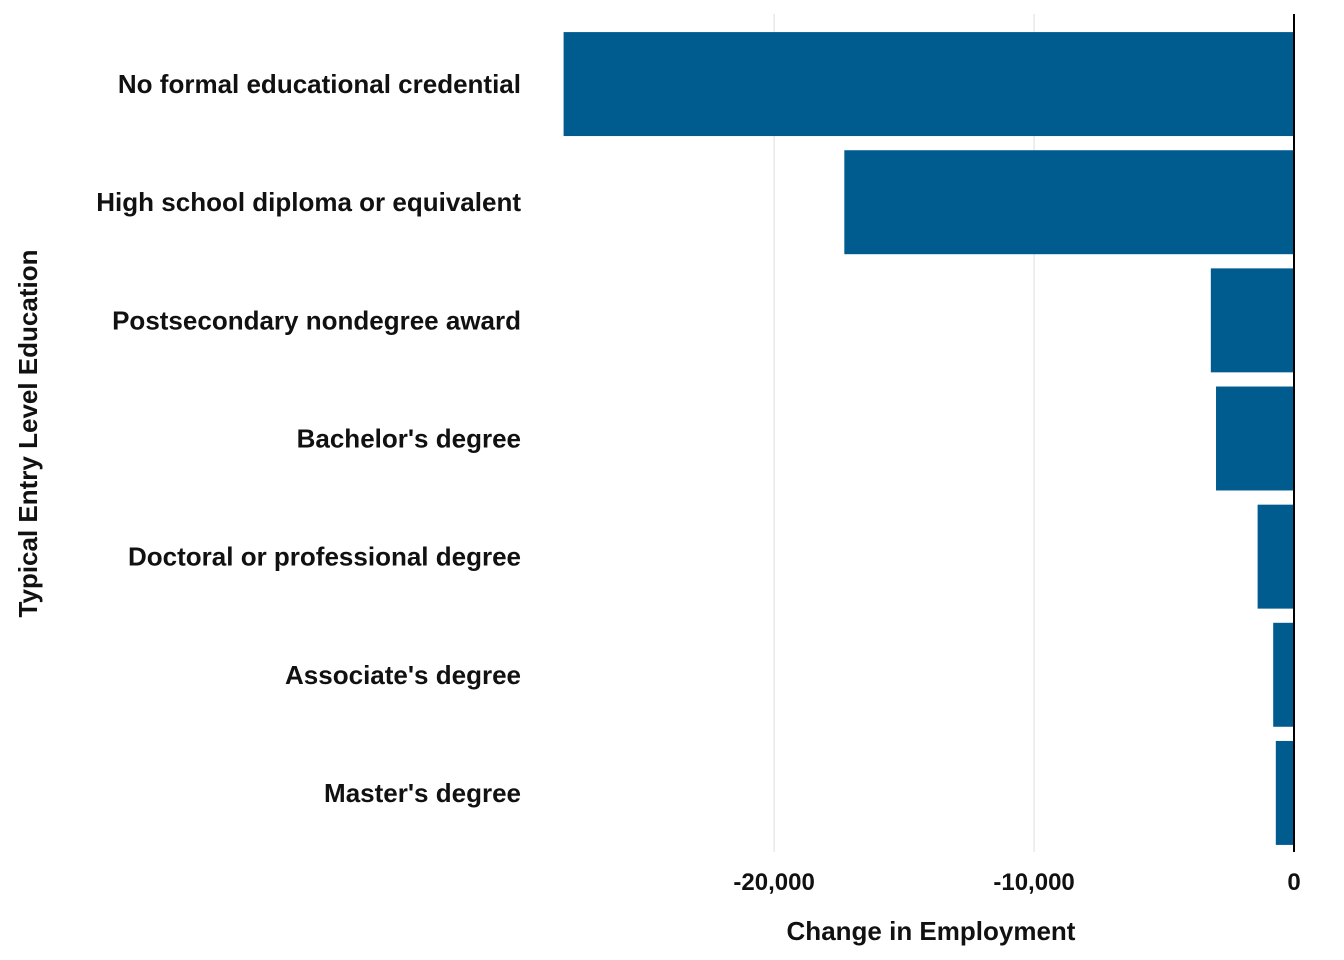 This screenshot has height=960, width=1344. I want to click on x-tick-label-1: -10,000, so click(1033, 882).